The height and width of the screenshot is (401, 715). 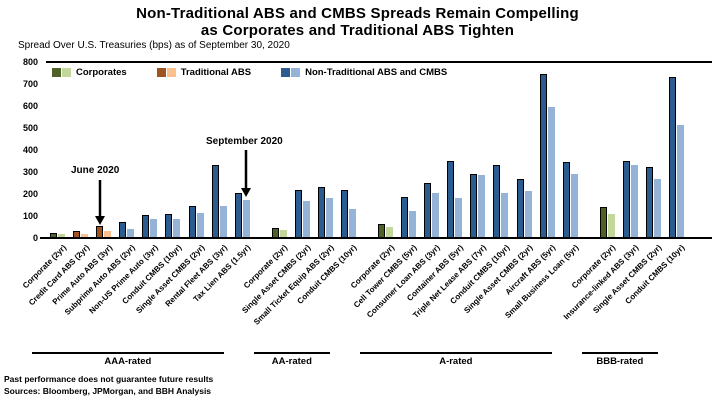 I want to click on legend-item-non_traditional: Non-Traditional ABS and CMBS, so click(x=364, y=72).